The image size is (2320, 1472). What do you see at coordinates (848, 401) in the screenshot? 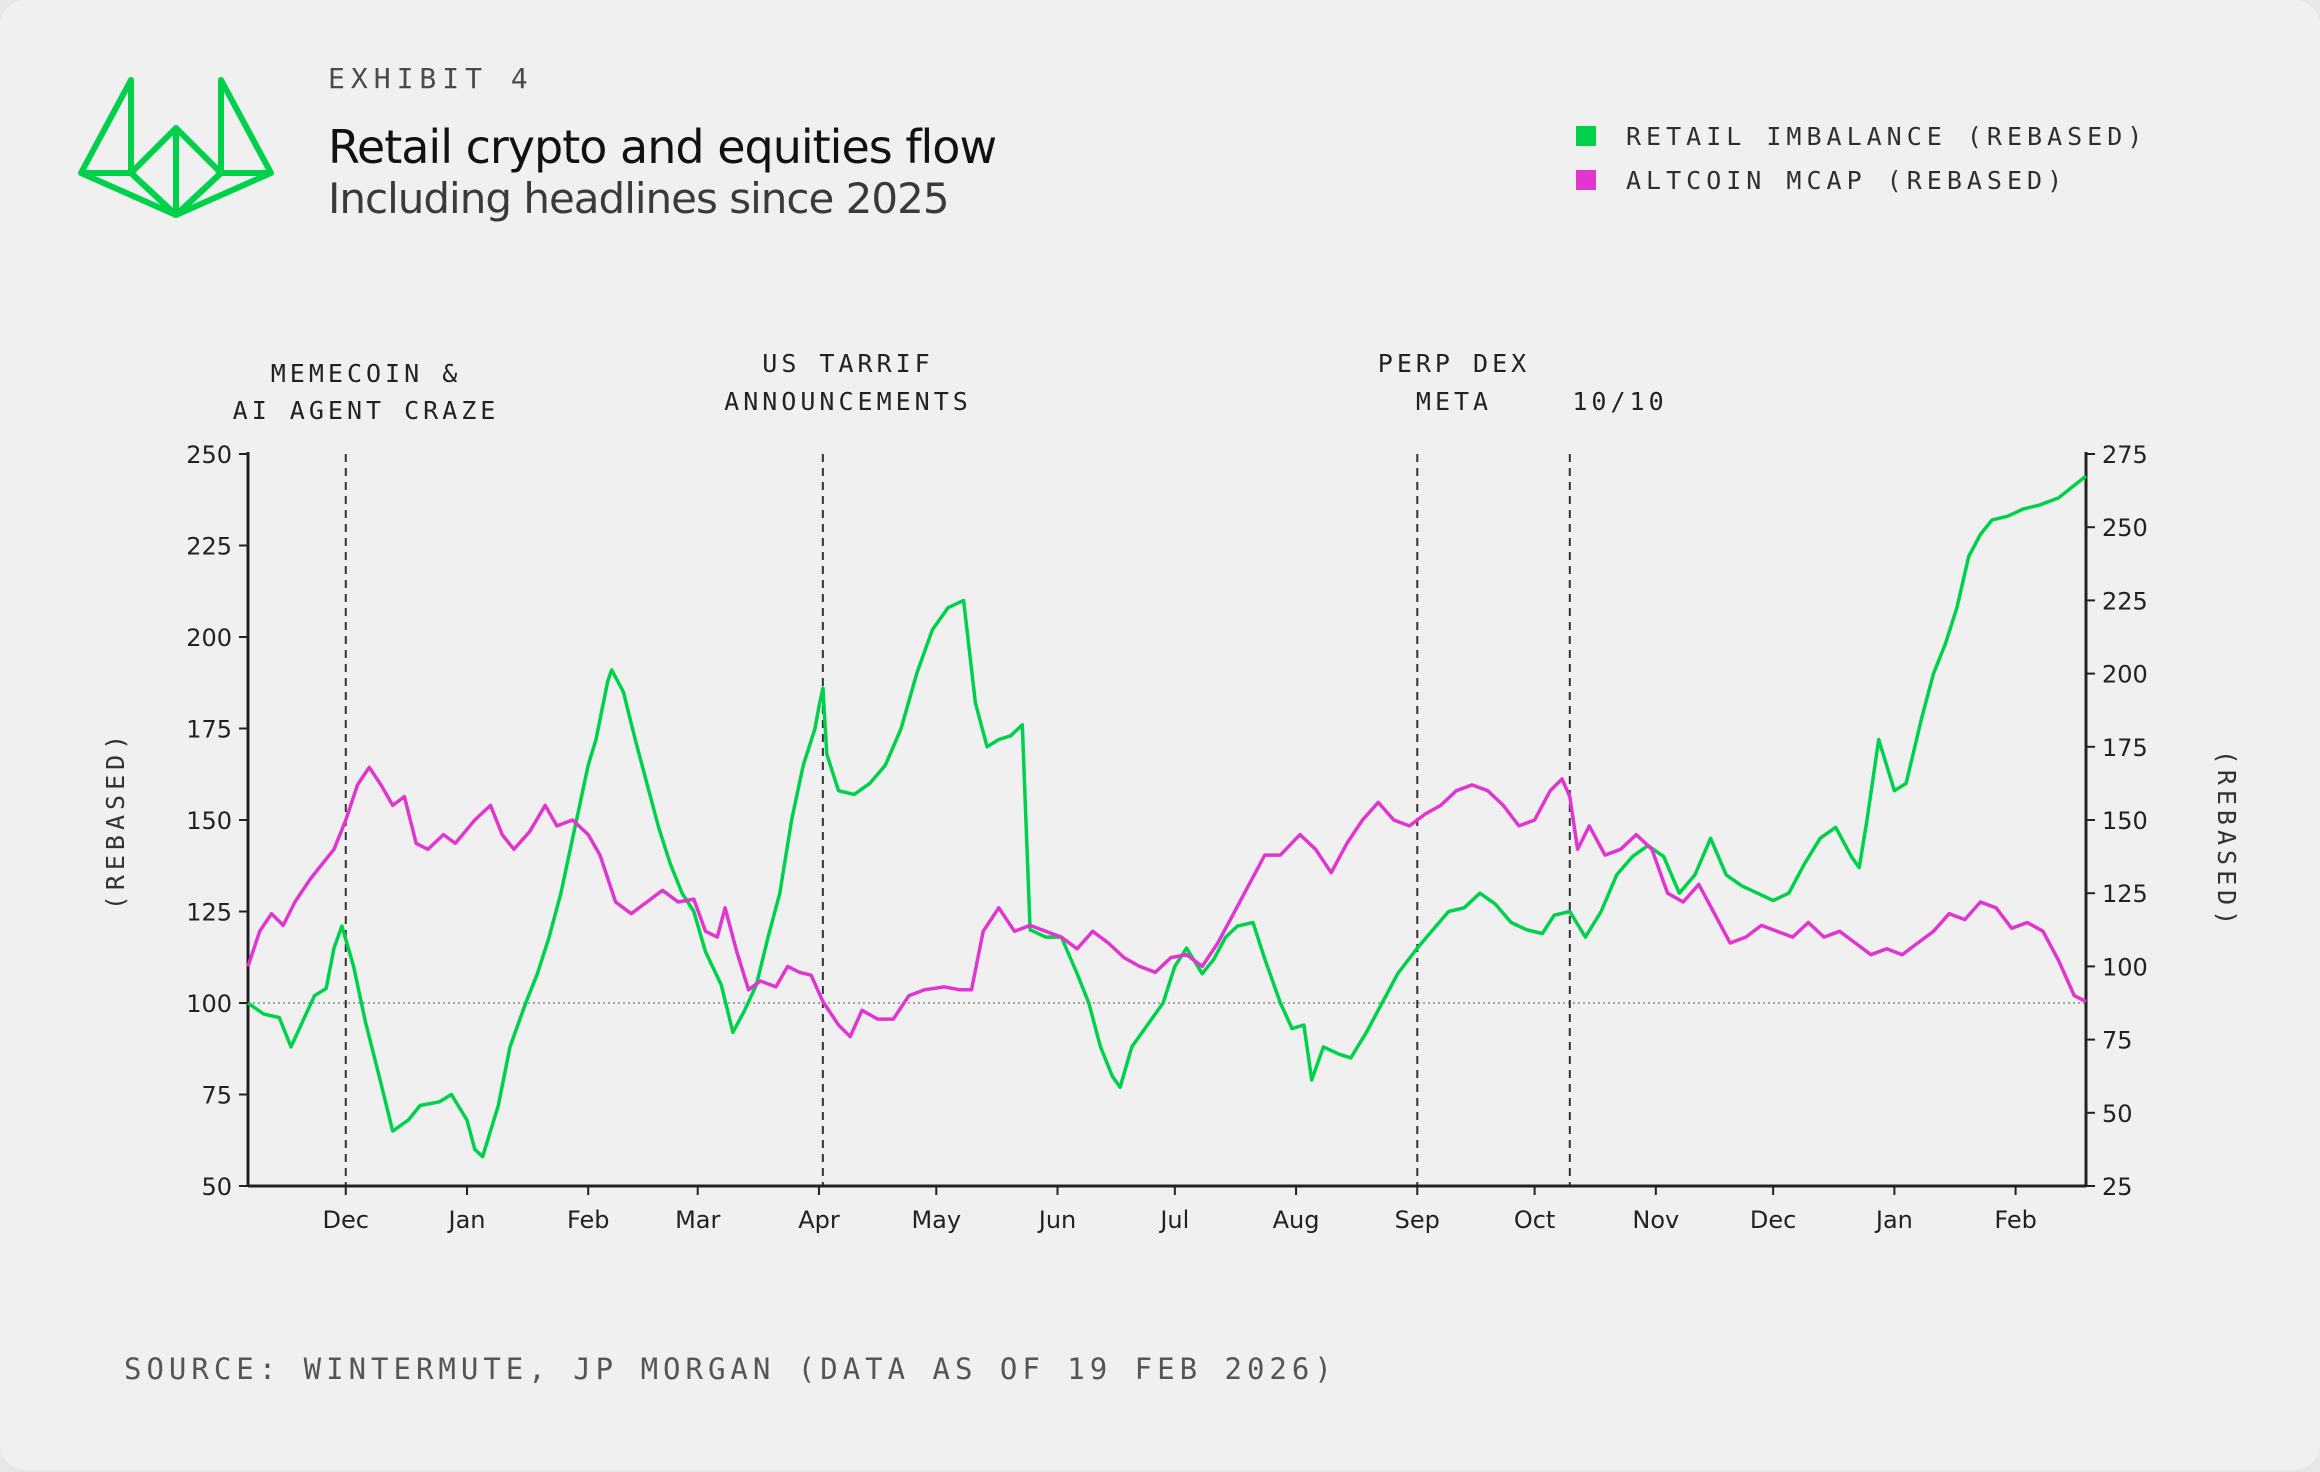
I see `annotation-label: ANNOUNCEMENTS` at bounding box center [848, 401].